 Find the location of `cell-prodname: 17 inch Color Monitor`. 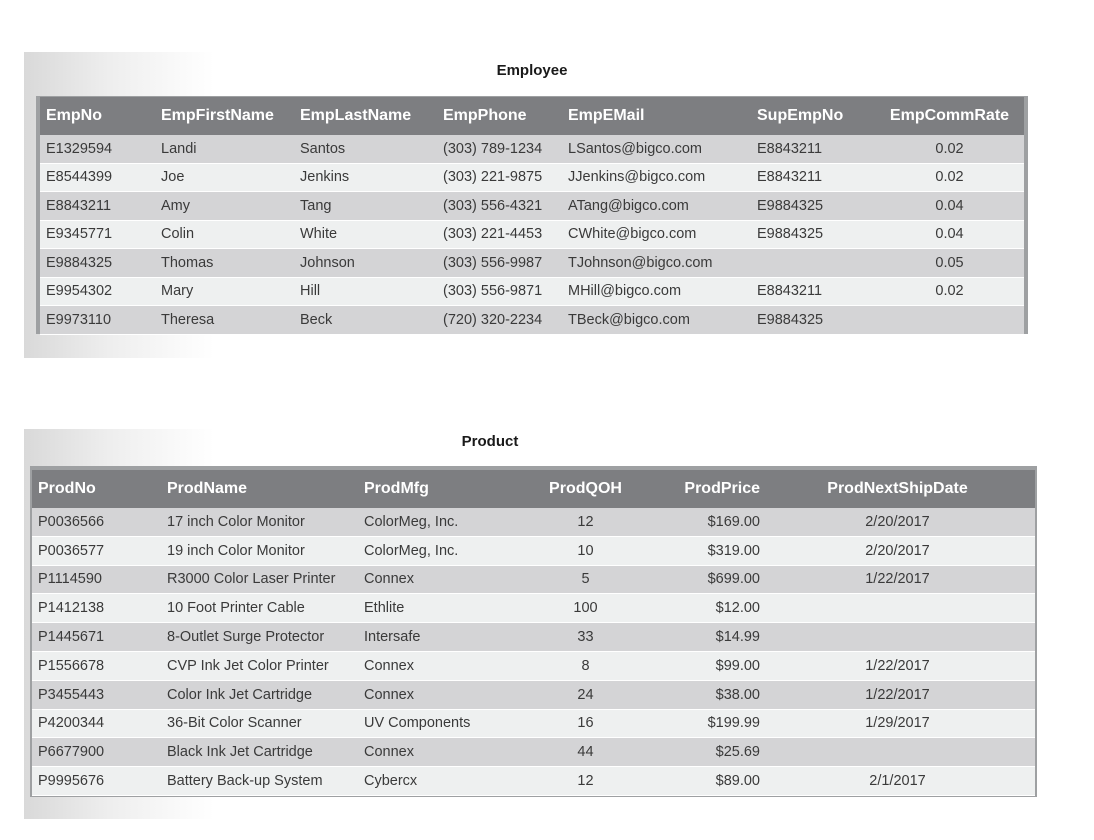

cell-prodname: 17 inch Color Monitor is located at coordinates (259, 522).